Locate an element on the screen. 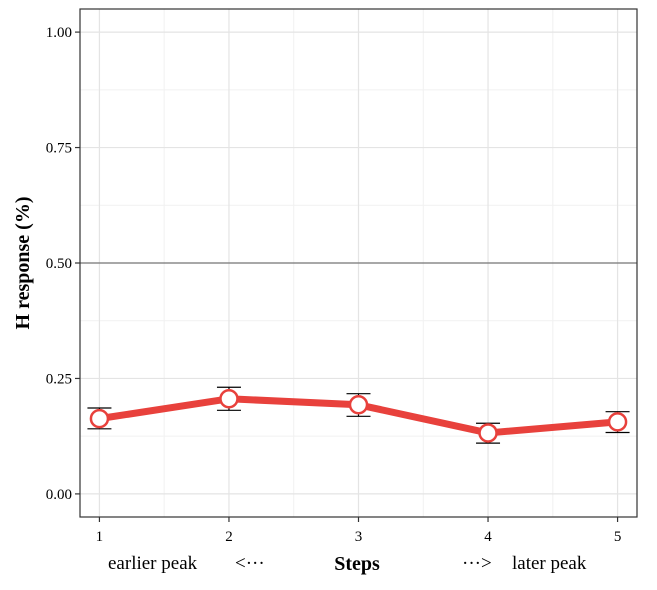 The image size is (657, 590). y-tick-label: 0.75 is located at coordinates (59, 149).